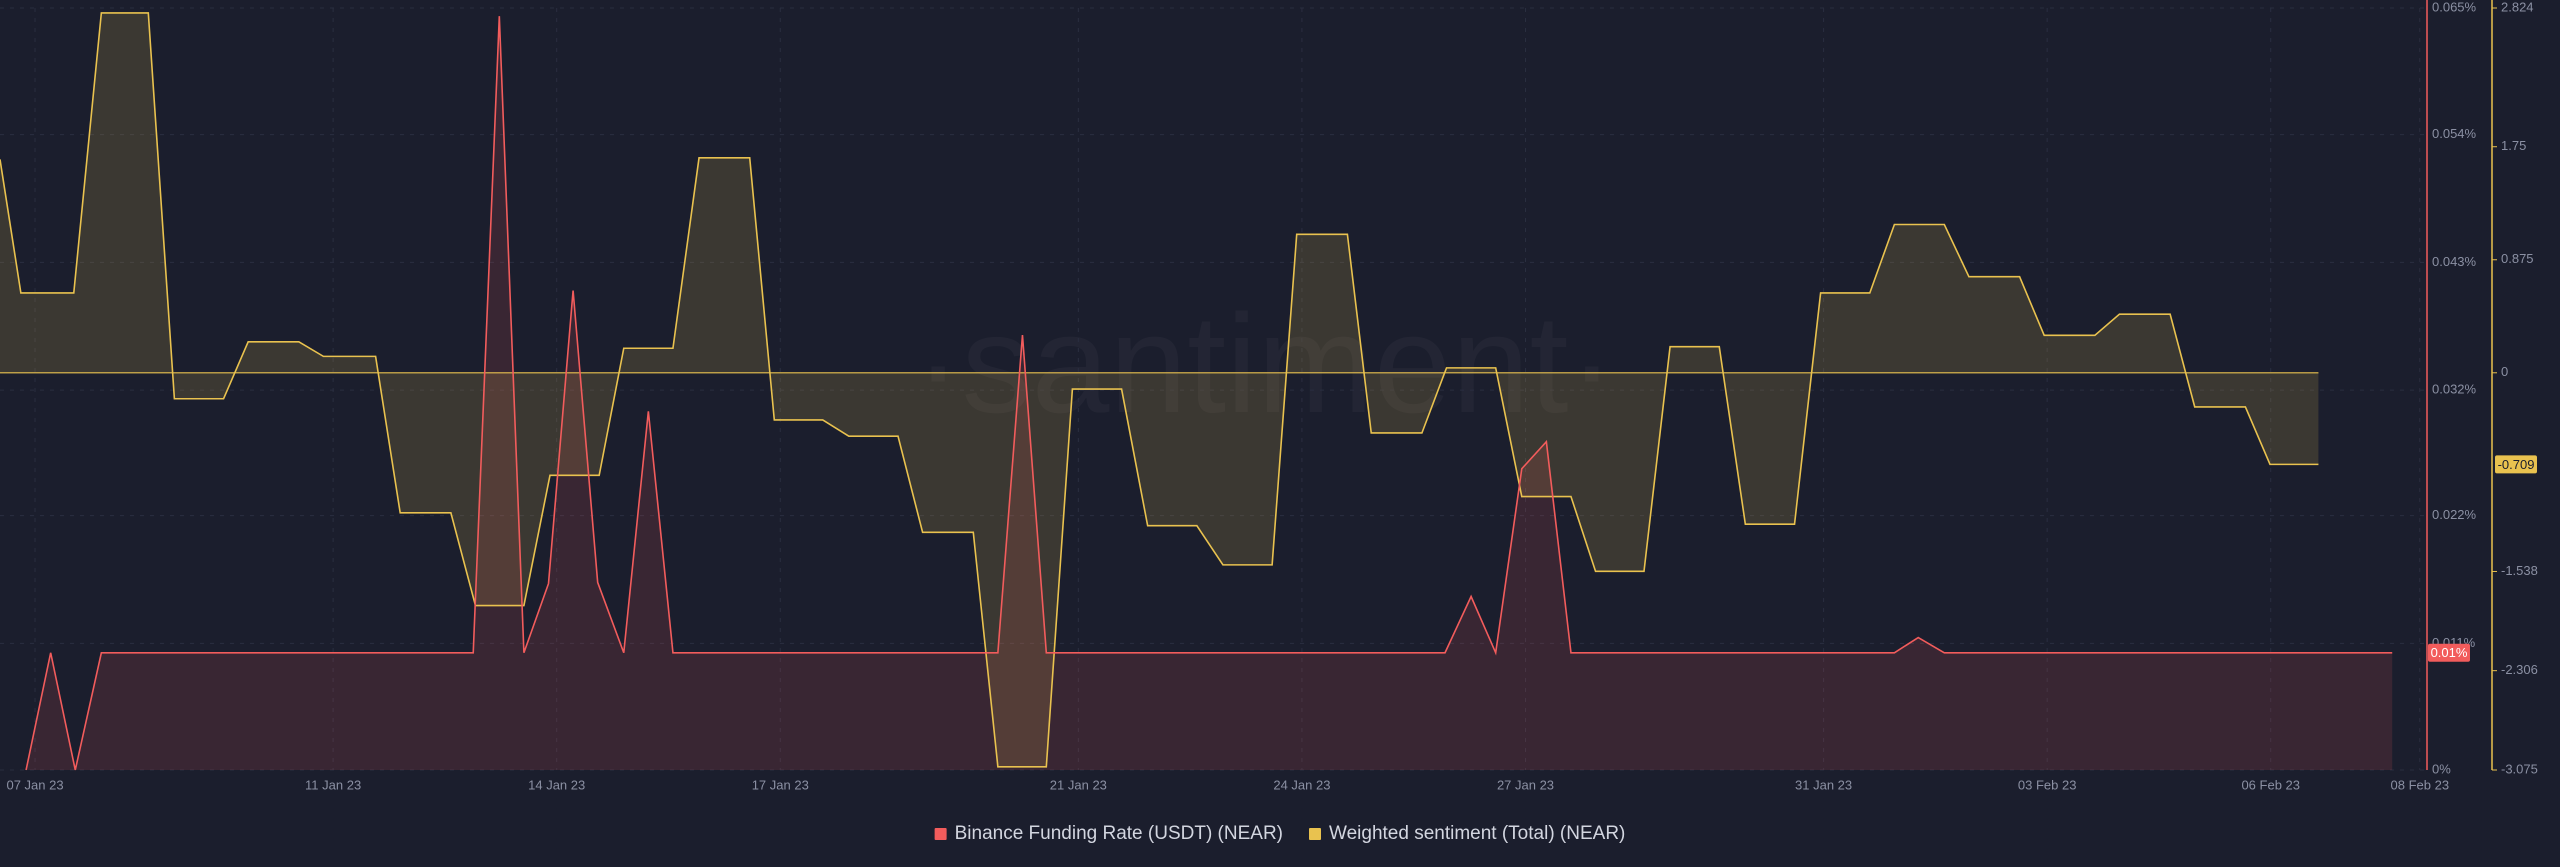 This screenshot has height=867, width=2560. Describe the element at coordinates (2519, 669) in the screenshot. I see `y2-tick-label: -2.306` at that location.